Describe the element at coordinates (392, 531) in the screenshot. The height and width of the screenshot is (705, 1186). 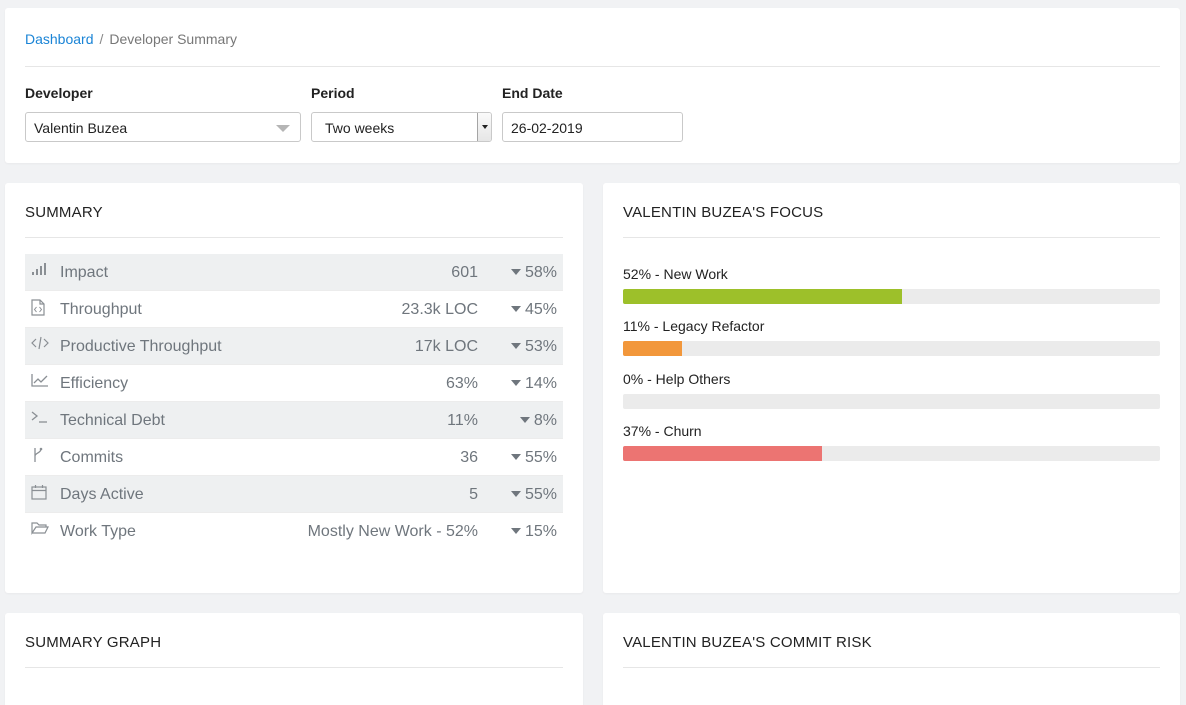
I see `summary-value: Mostly New Work - 52%` at that location.